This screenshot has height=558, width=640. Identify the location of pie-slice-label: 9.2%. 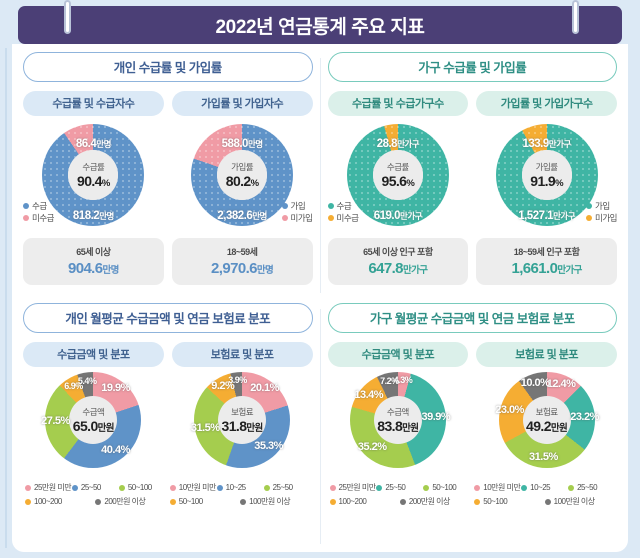
(223, 386).